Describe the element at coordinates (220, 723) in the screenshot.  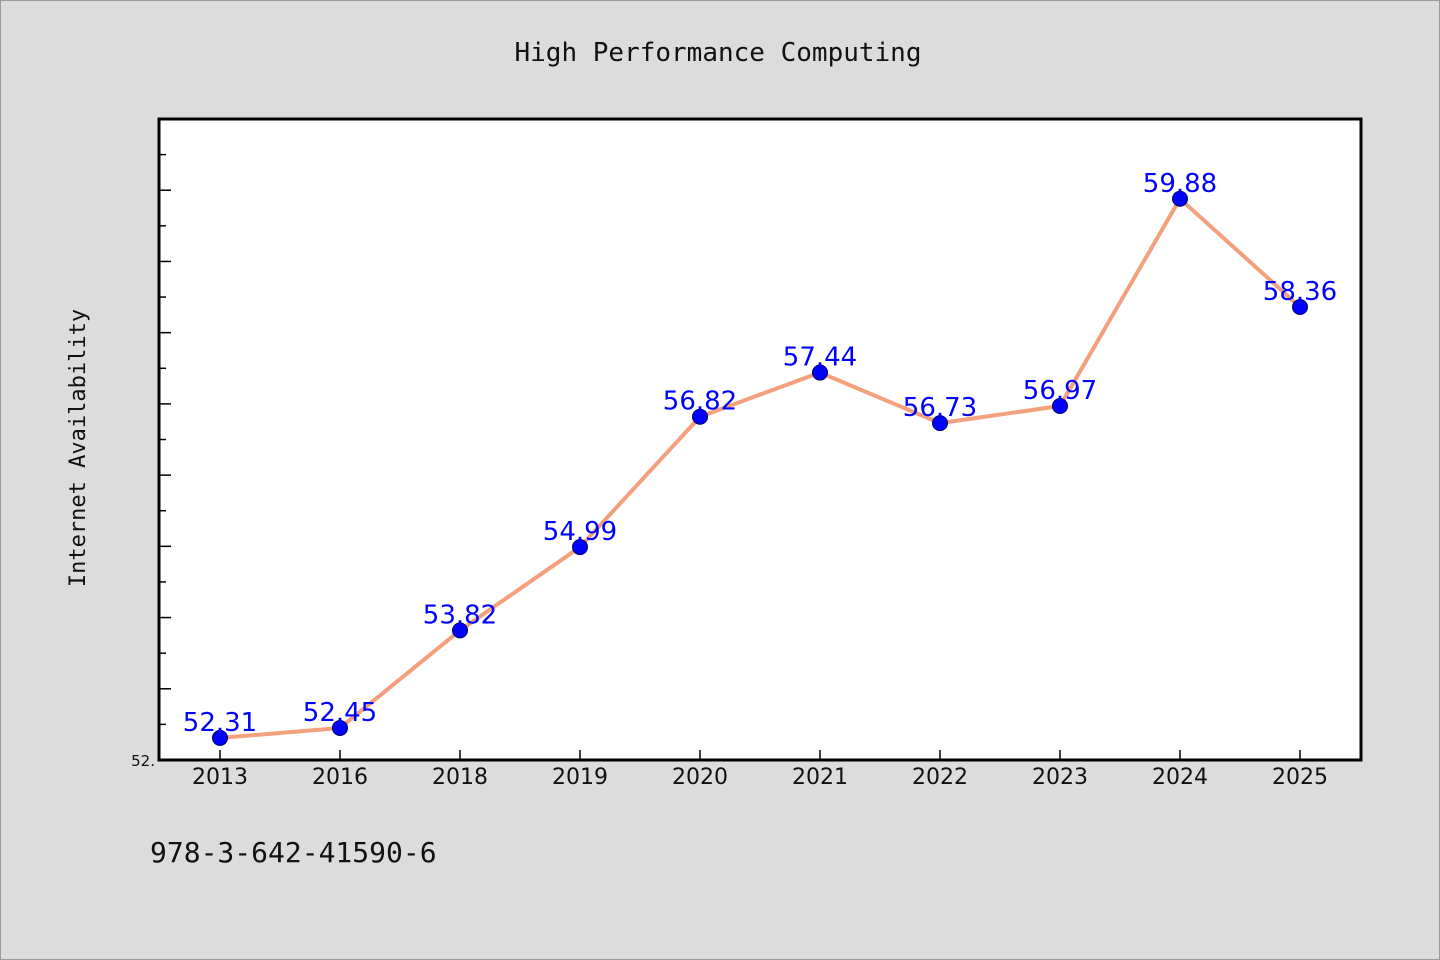
I see `data-label: 52.31` at that location.